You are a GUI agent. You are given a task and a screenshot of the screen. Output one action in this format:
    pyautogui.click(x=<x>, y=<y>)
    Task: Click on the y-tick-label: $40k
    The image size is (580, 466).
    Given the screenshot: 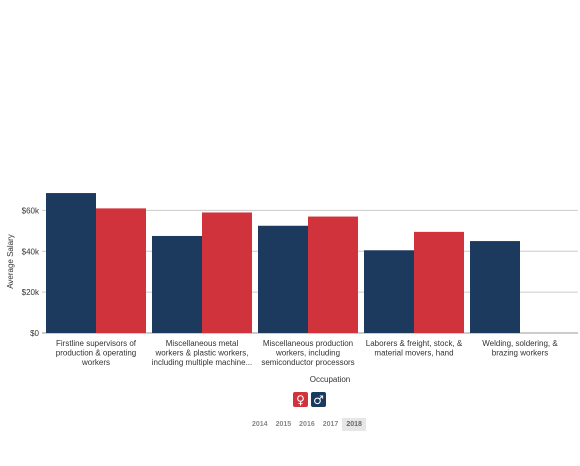 What is the action you would take?
    pyautogui.click(x=31, y=251)
    